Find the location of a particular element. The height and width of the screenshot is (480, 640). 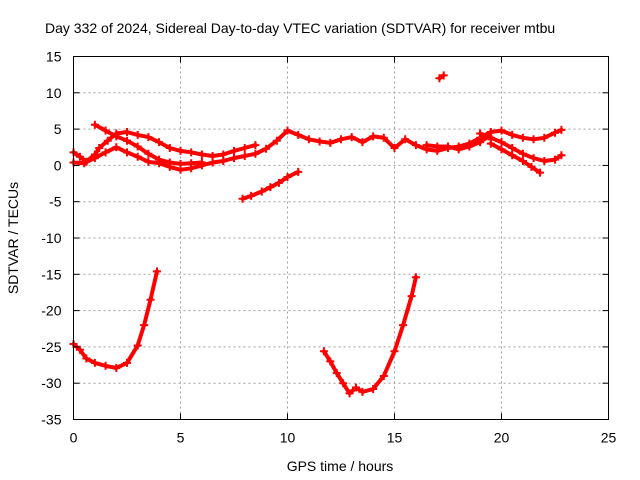

x-tick-label: 5 is located at coordinates (181, 438).